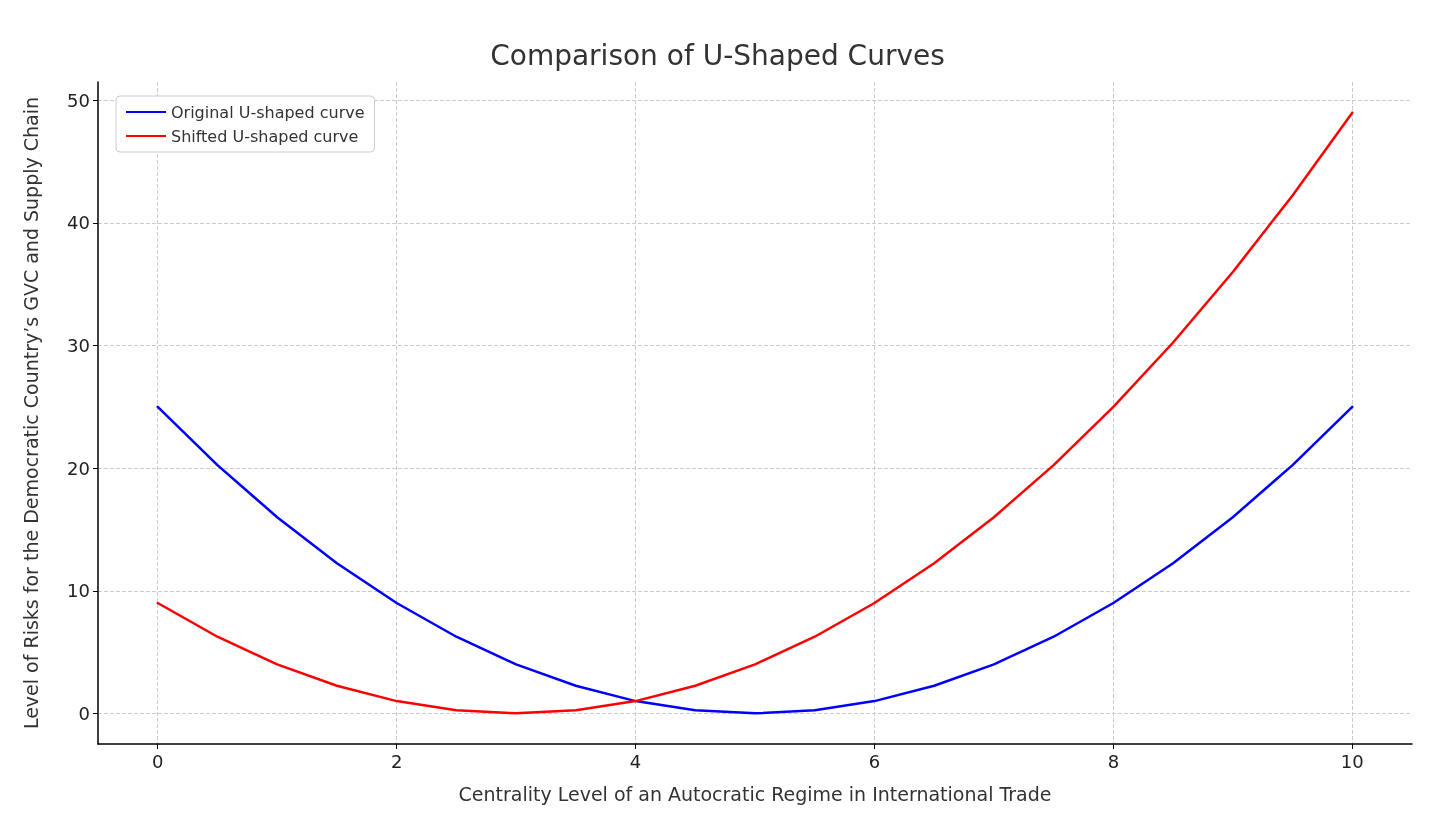 This screenshot has height=818, width=1435. I want to click on y-tick-label: 0, so click(84, 713).